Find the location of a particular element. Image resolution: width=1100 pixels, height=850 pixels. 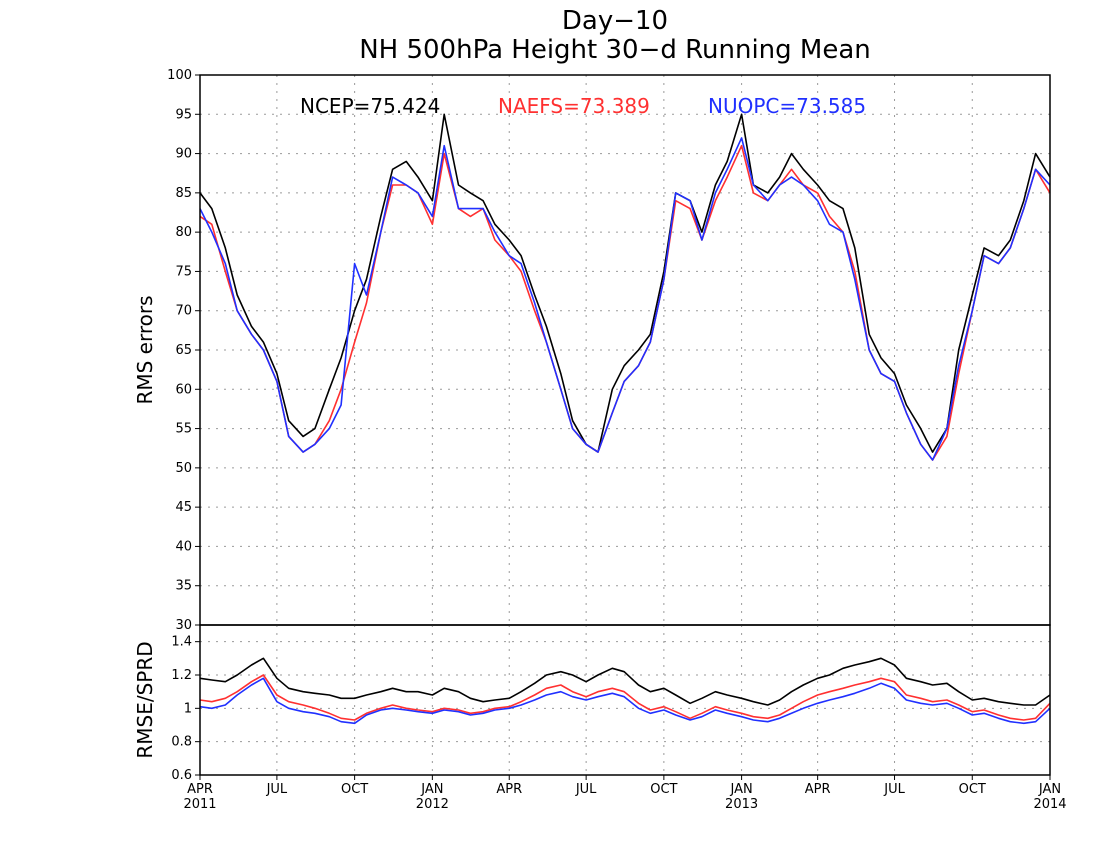

chart-subtitle: NH 500hPa Height 30−d Running Mean is located at coordinates (615, 50).